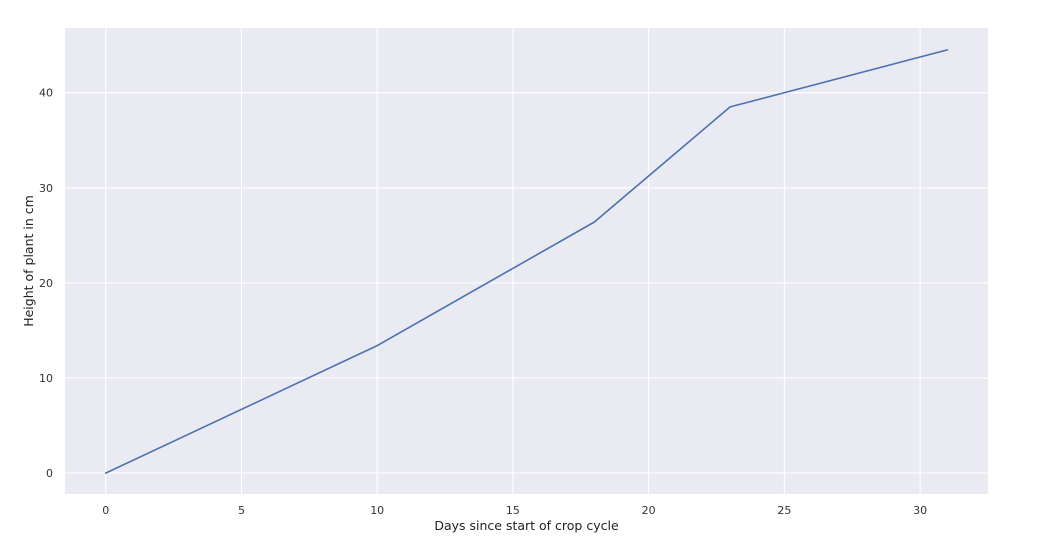 This screenshot has width=1040, height=548. I want to click on y-tick-label: 30, so click(46, 188).